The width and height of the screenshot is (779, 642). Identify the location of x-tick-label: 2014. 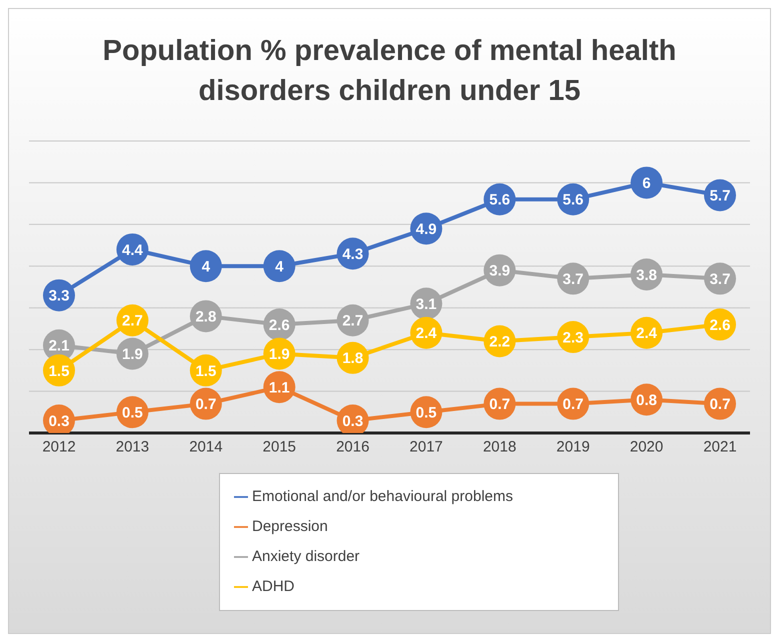
(206, 447).